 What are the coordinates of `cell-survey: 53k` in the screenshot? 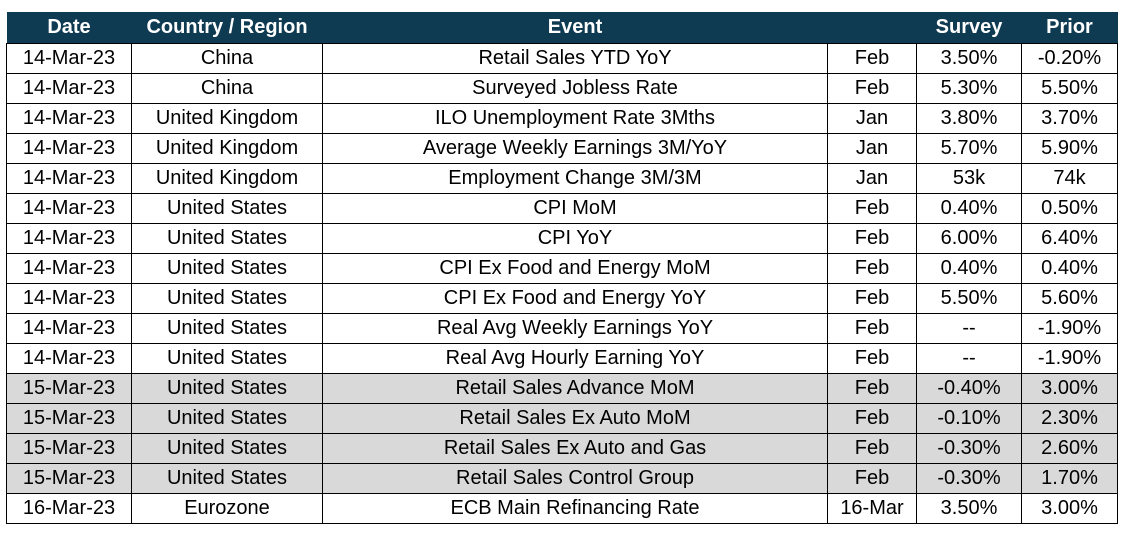 It's located at (969, 178).